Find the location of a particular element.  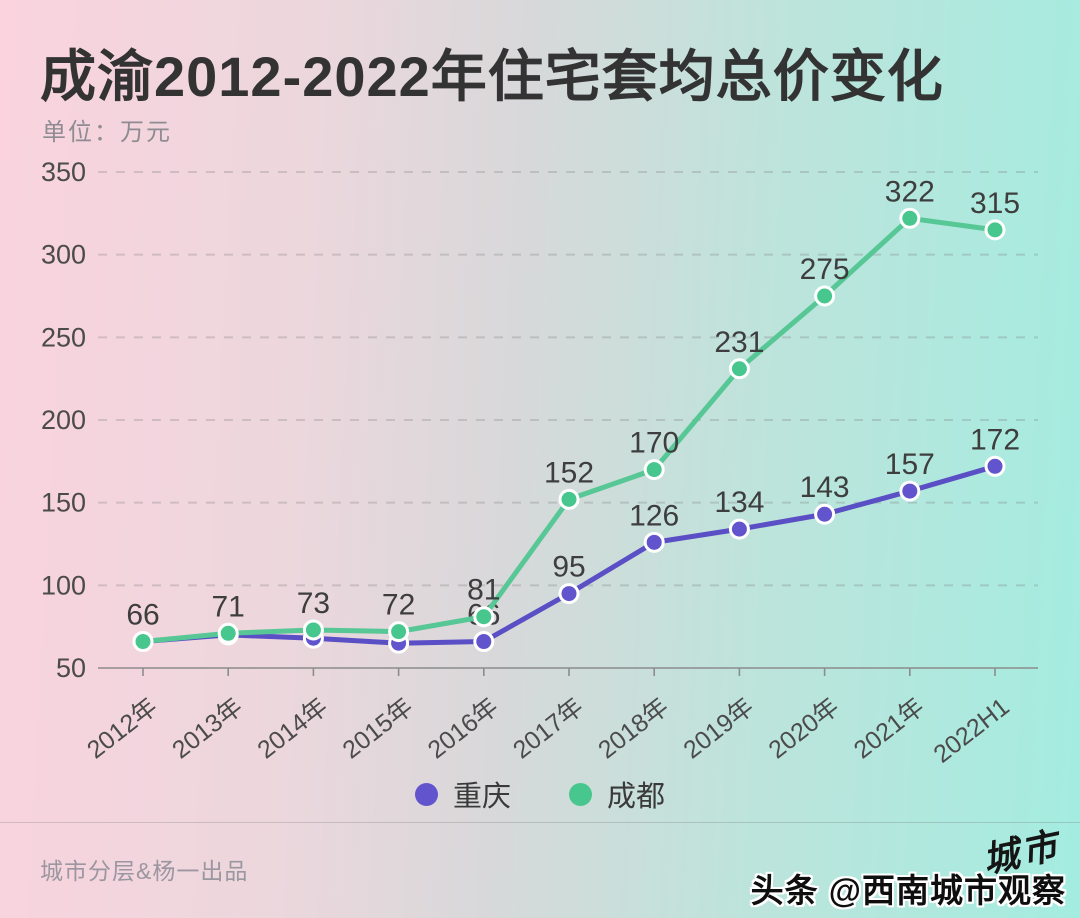

svg-text: 2017年 is located at coordinates (548, 729).